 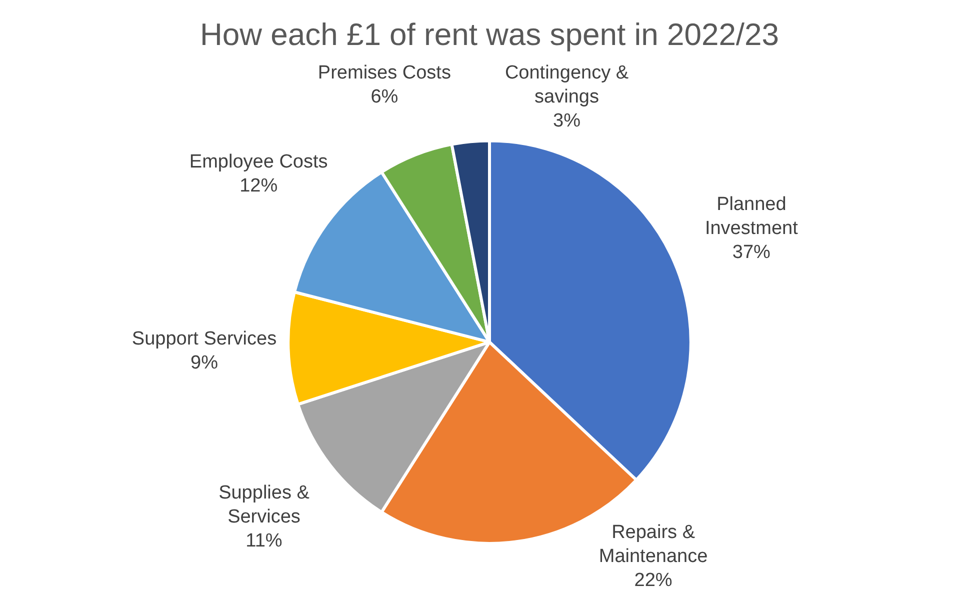 What do you see at coordinates (567, 121) in the screenshot?
I see `data-label: 3%` at bounding box center [567, 121].